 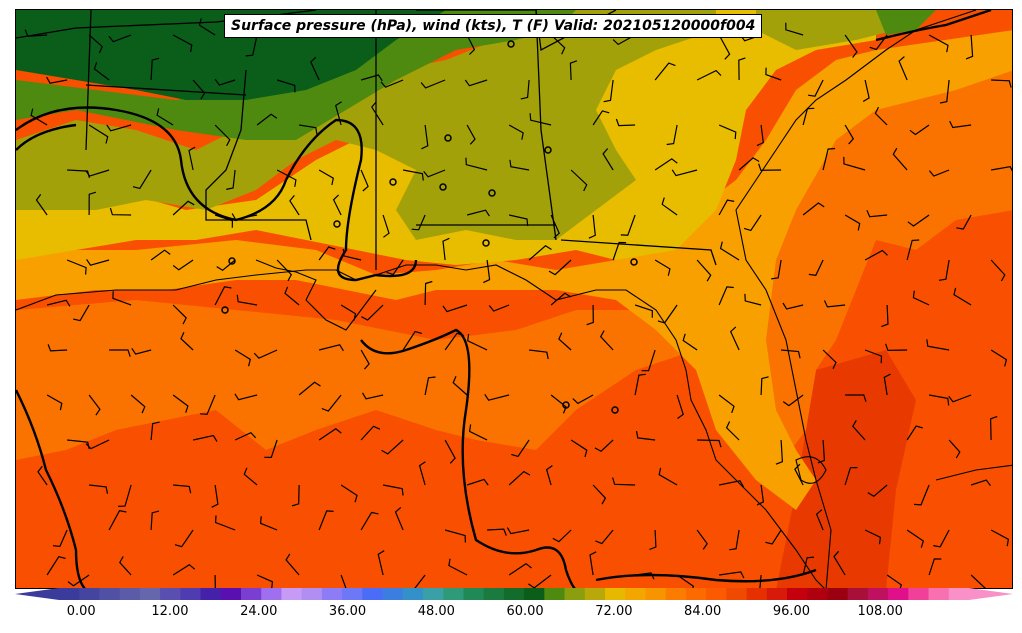 I want to click on colorbar-tick-label: 60.00, so click(x=525, y=611).